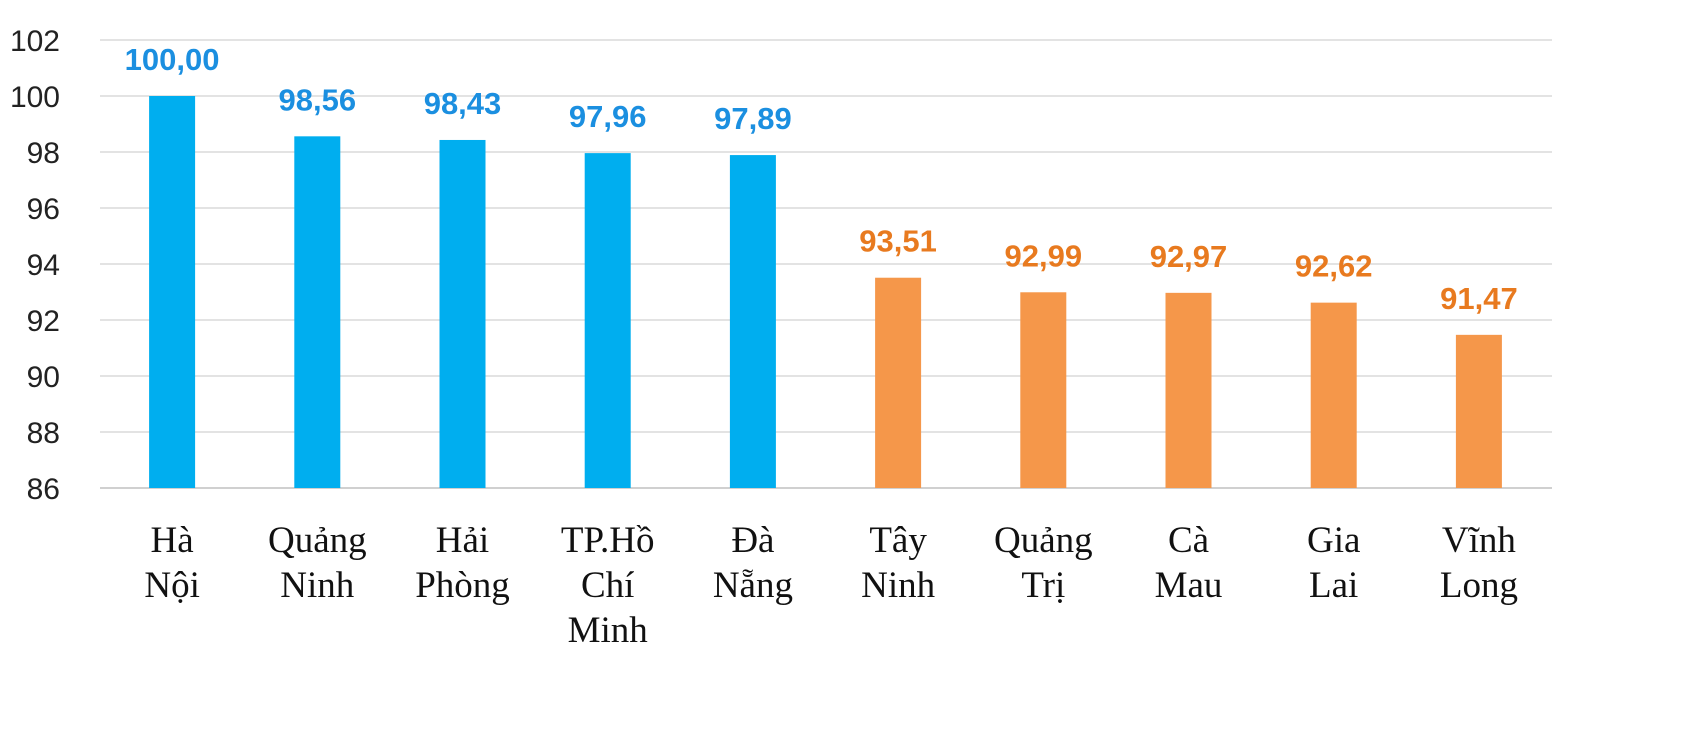 The width and height of the screenshot is (1700, 733). What do you see at coordinates (43, 377) in the screenshot?
I see `y-tick-label: 90` at bounding box center [43, 377].